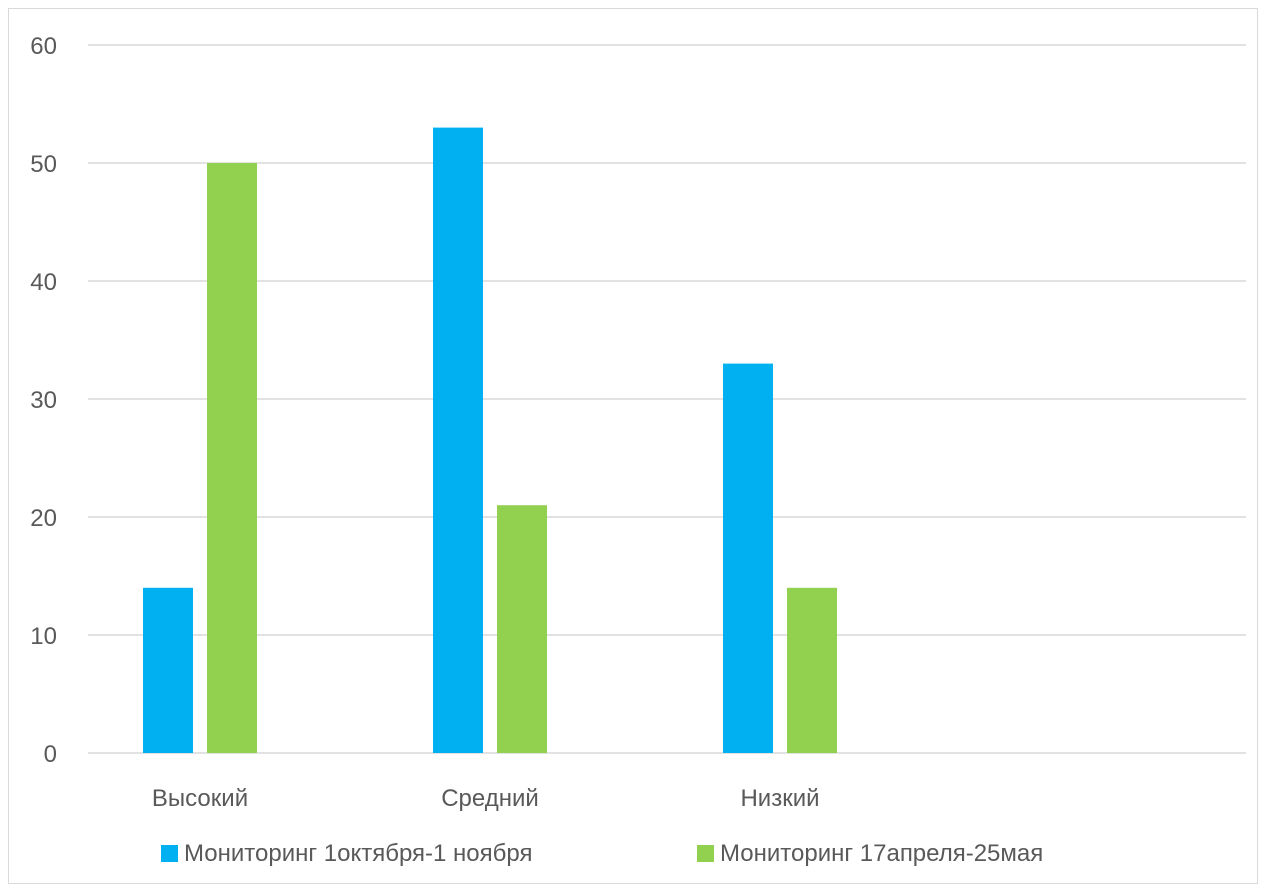 The image size is (1266, 894). What do you see at coordinates (43, 282) in the screenshot?
I see `y-tick-label: 40` at bounding box center [43, 282].